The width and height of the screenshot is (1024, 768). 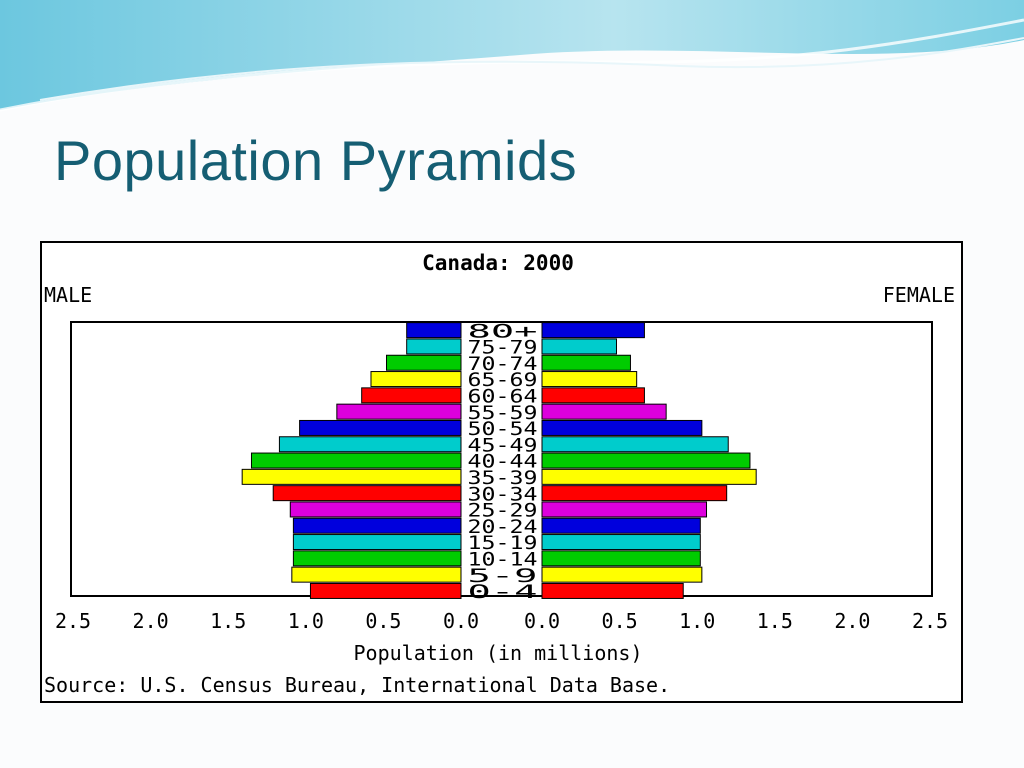 I want to click on female-tick-1.0: 1.0, so click(x=697, y=621).